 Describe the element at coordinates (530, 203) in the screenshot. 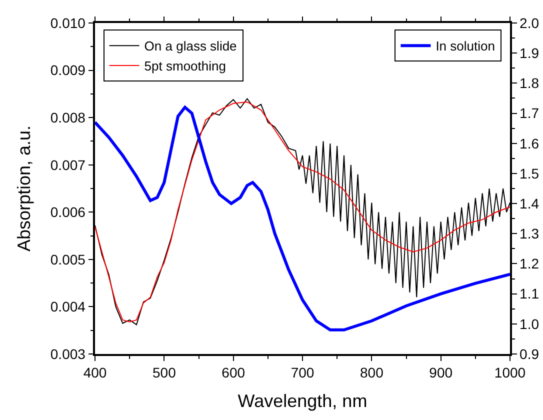

I see `y2-tick-label: 1.4` at that location.